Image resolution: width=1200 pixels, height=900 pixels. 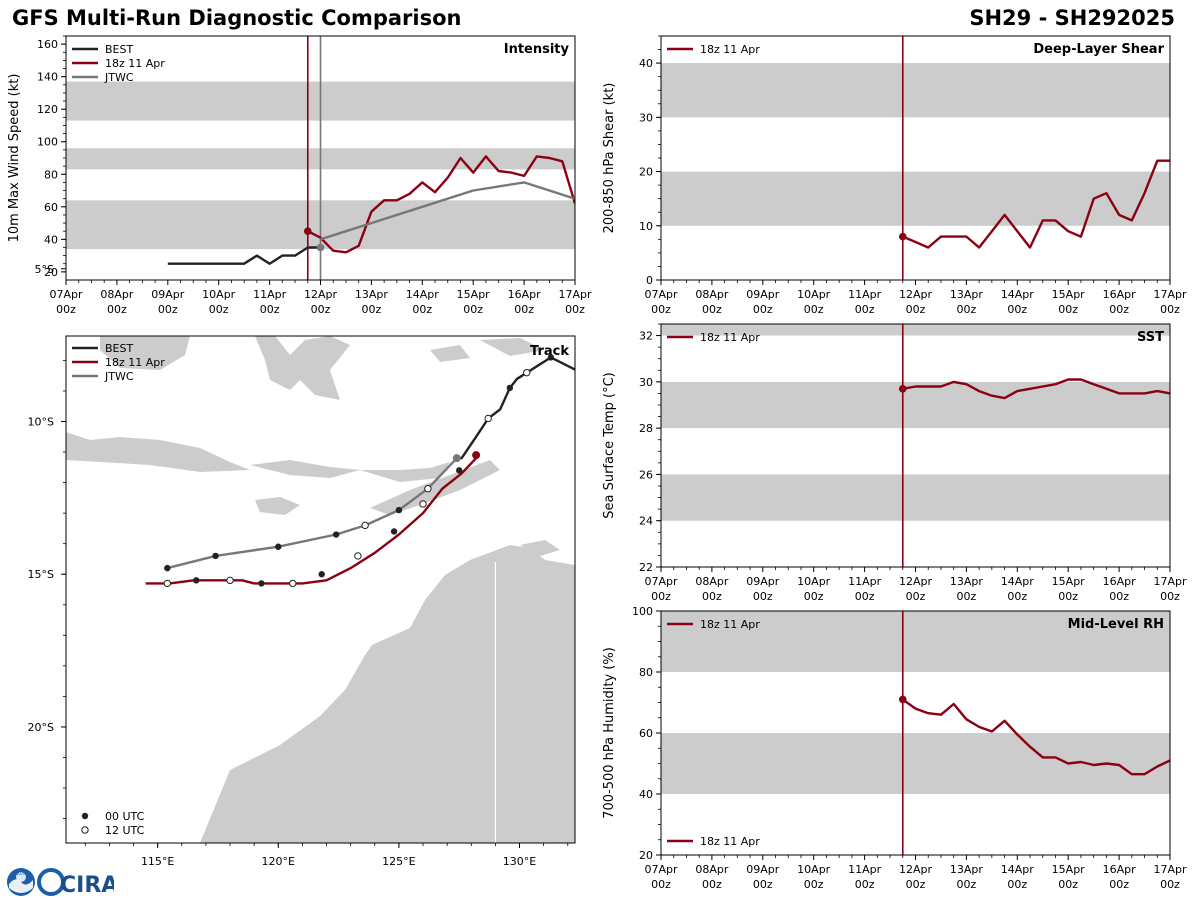 I want to click on y-tick-label: 22, so click(x=646, y=567).